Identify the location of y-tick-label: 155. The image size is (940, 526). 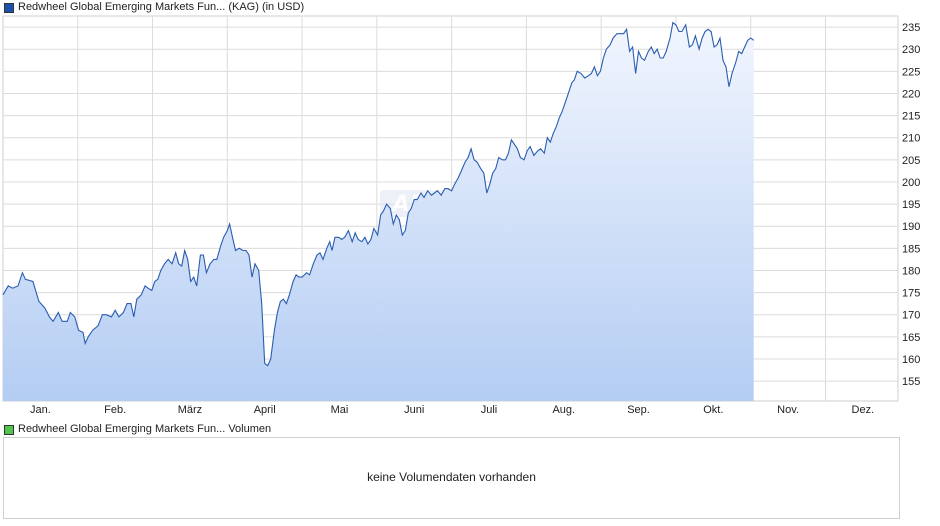
(911, 382).